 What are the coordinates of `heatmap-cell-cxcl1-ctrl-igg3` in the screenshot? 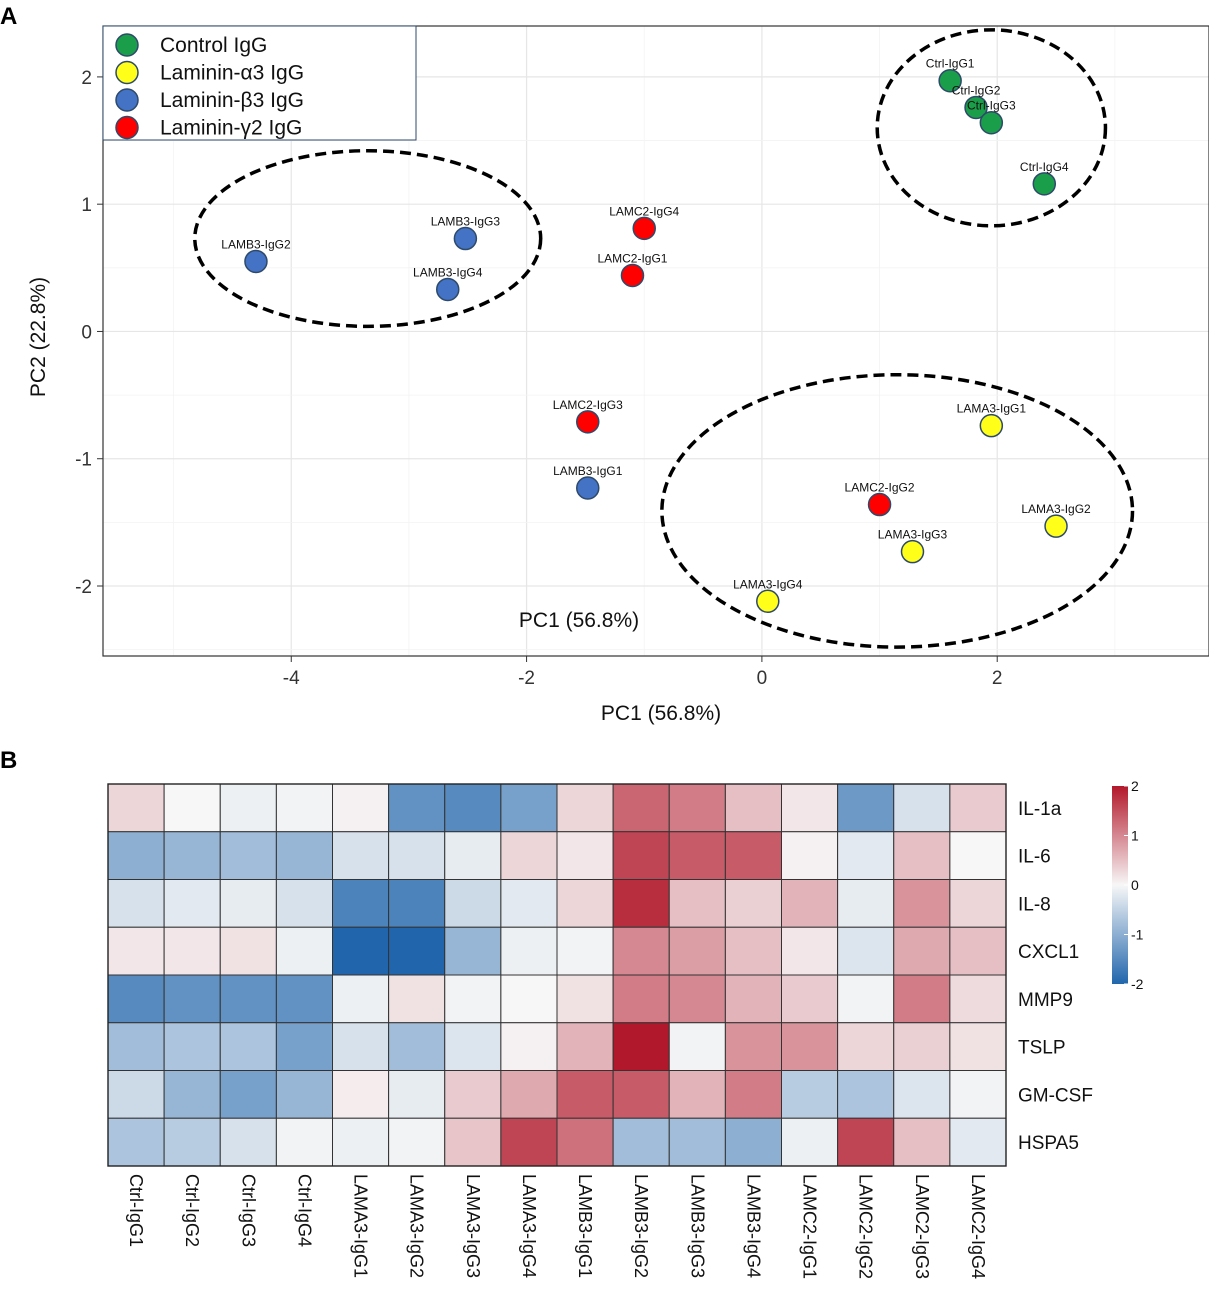 It's located at (248, 951).